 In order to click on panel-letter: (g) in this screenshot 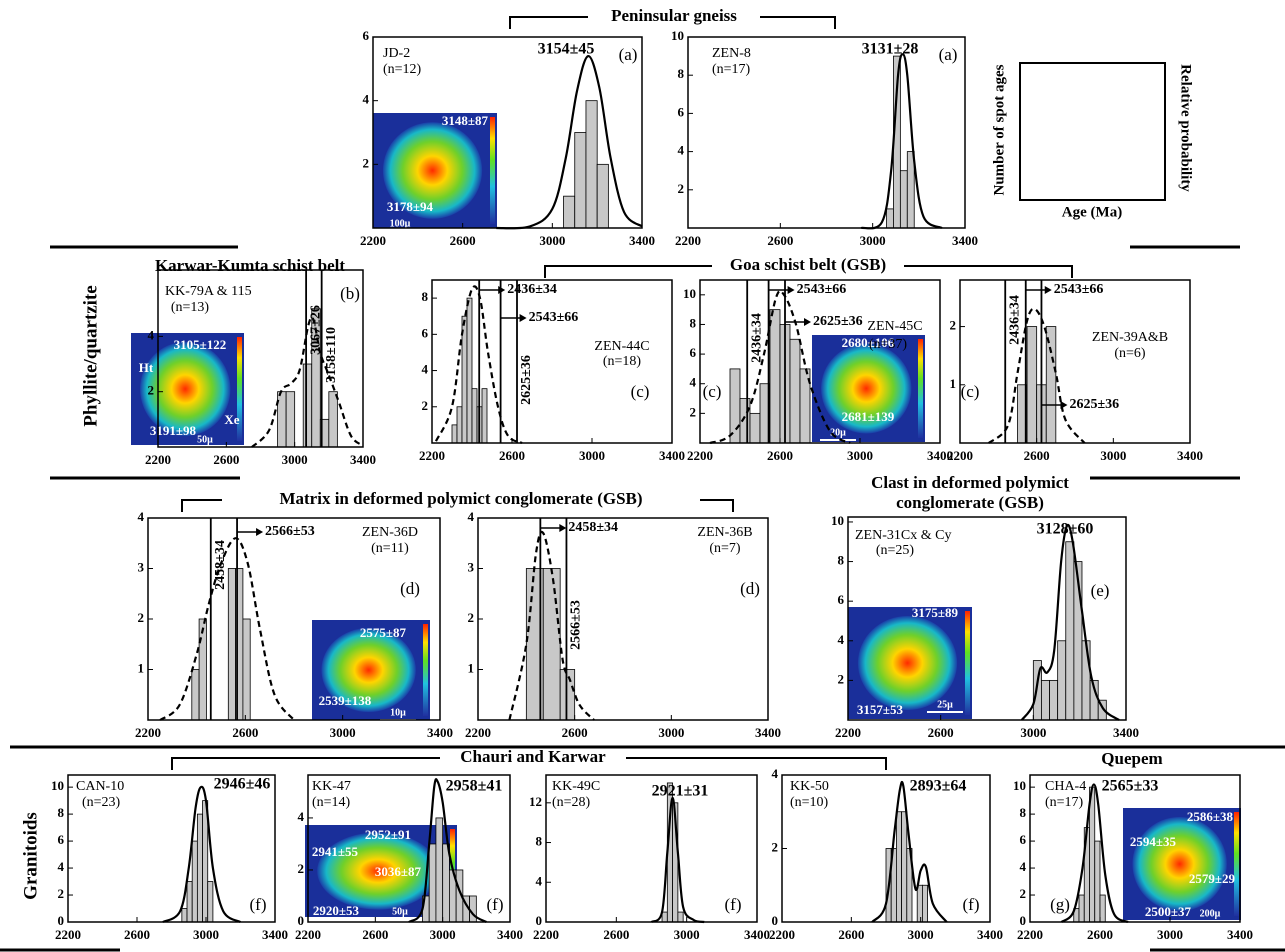, I will do `click(1060, 904)`.